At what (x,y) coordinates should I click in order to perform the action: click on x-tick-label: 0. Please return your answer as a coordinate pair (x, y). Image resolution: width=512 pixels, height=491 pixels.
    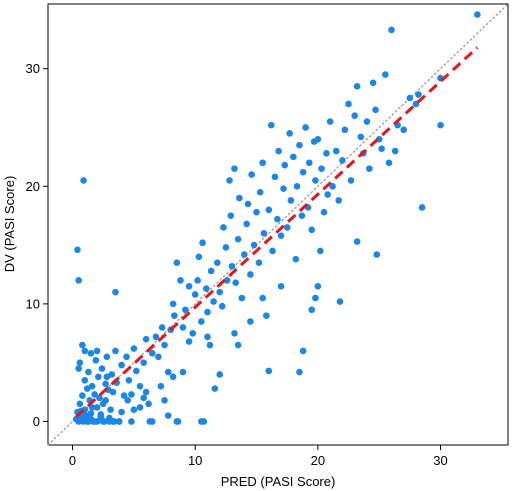
    Looking at the image, I should click on (72, 460).